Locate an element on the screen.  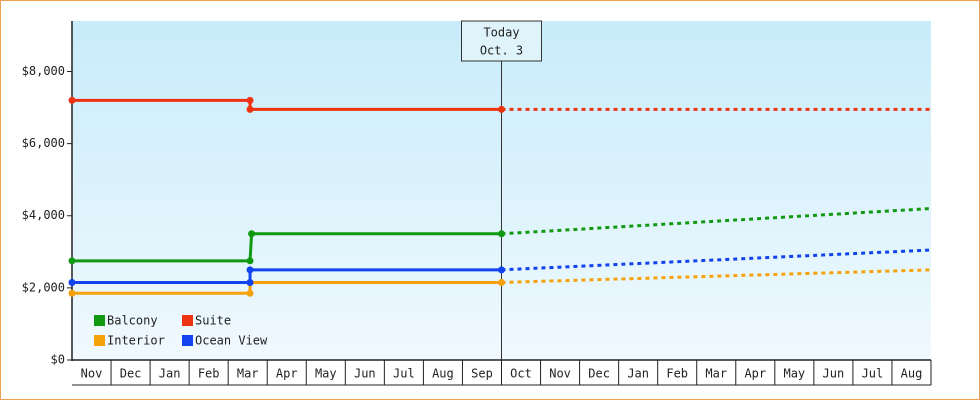
legend-label: Balcony is located at coordinates (132, 321).